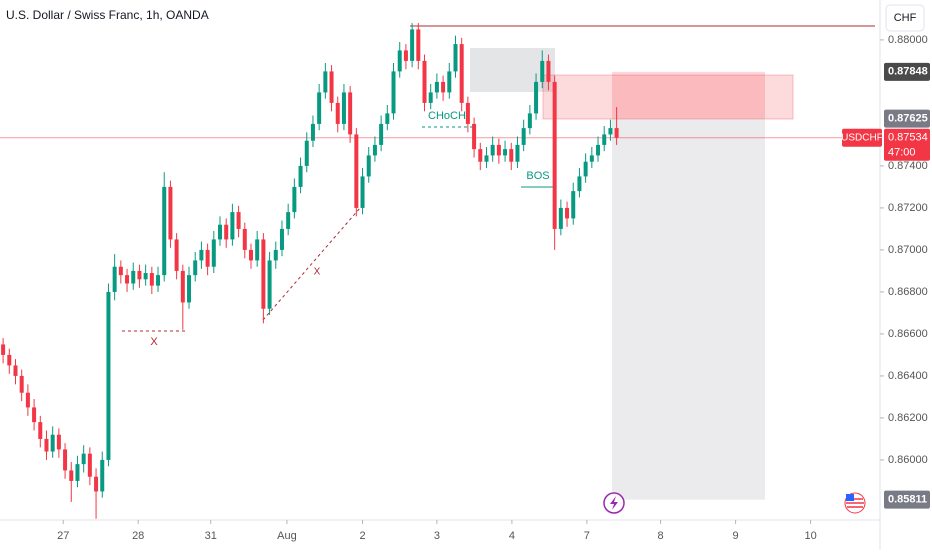  What do you see at coordinates (908, 334) in the screenshot?
I see `y-tick-label: 0.86600` at bounding box center [908, 334].